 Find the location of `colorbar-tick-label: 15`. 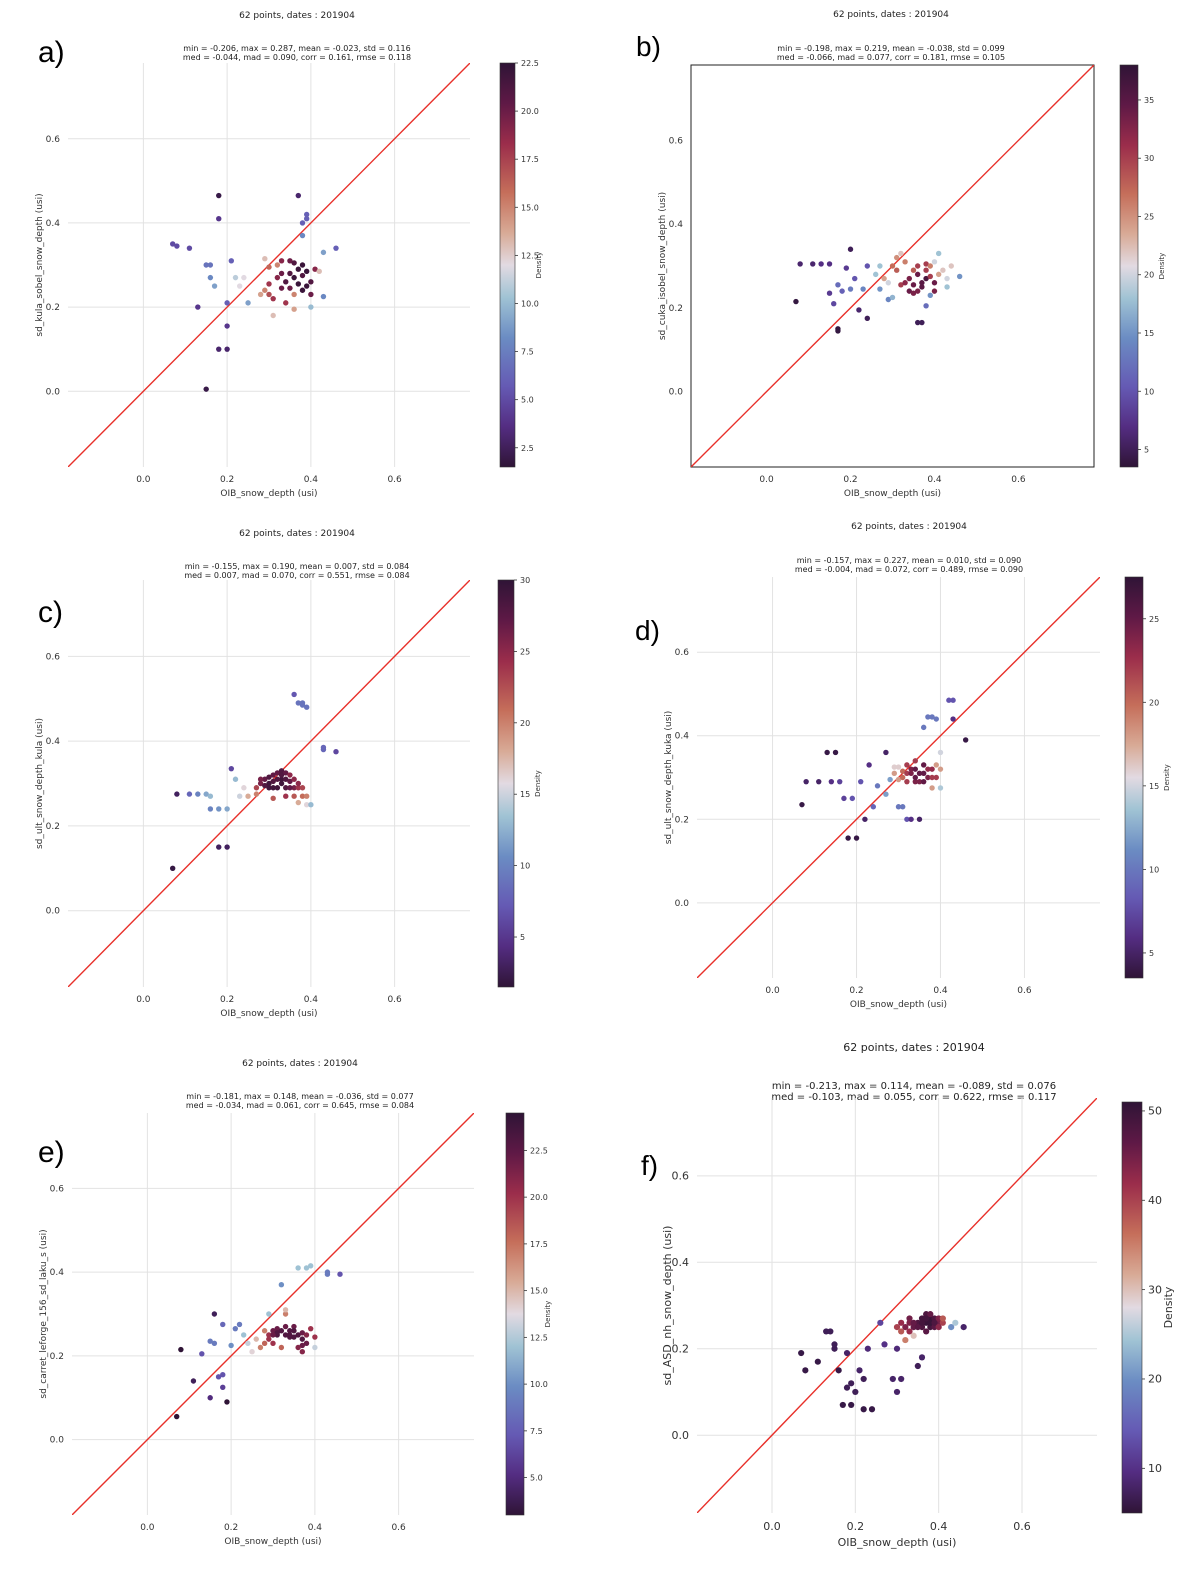

colorbar-tick-label: 15 is located at coordinates (1149, 333).